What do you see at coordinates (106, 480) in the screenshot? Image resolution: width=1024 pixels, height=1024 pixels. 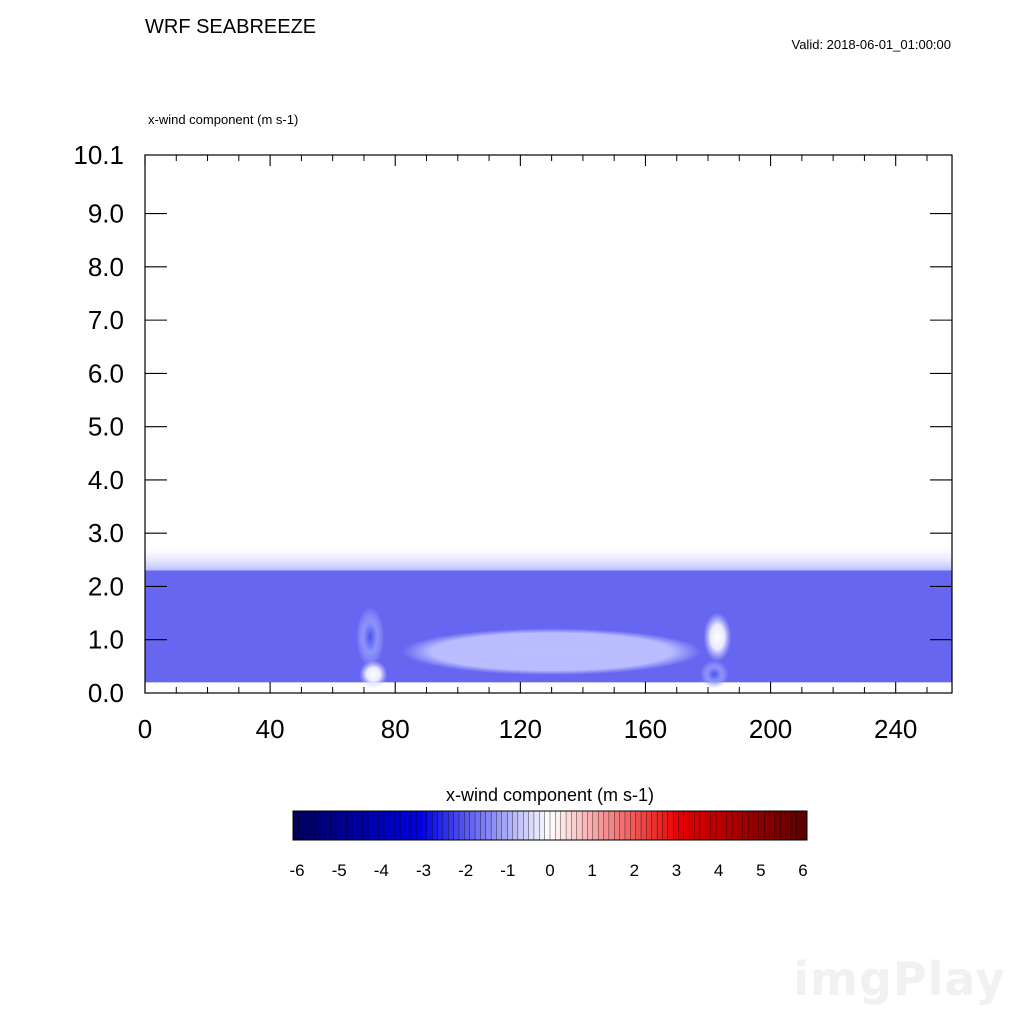 I see `y-tick-label: 4.0` at bounding box center [106, 480].